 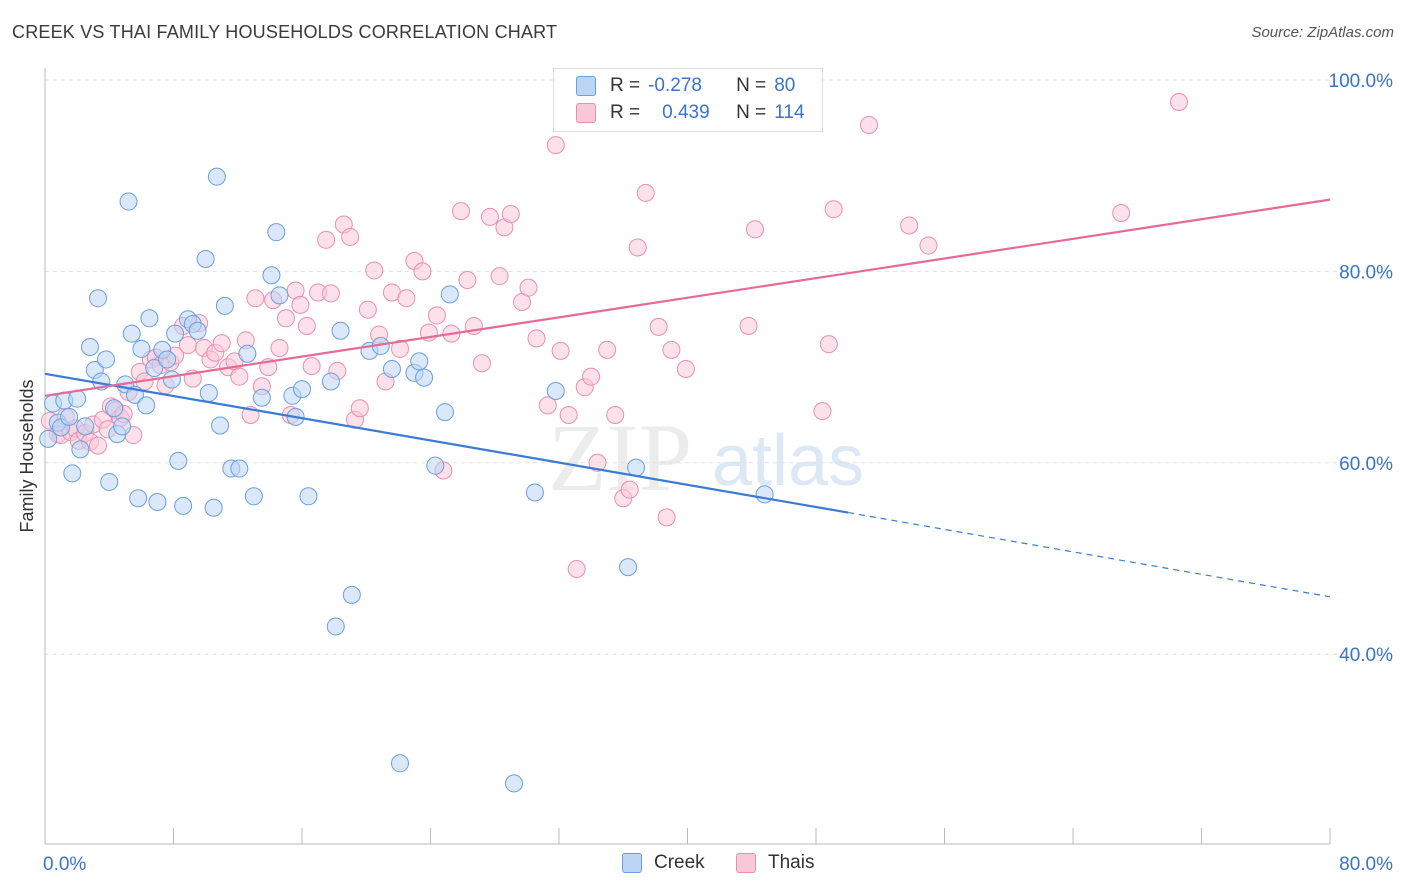 I want to click on watermark-atlas: atlas, so click(x=788, y=461).